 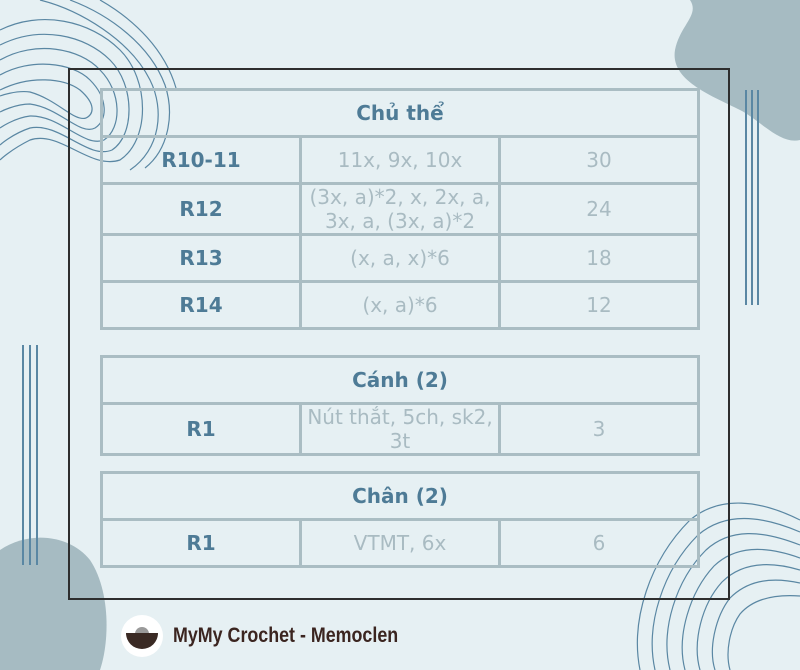 I want to click on table-legs-section: Chân (2) R1 VTMT, 6x 6, so click(x=400, y=519).